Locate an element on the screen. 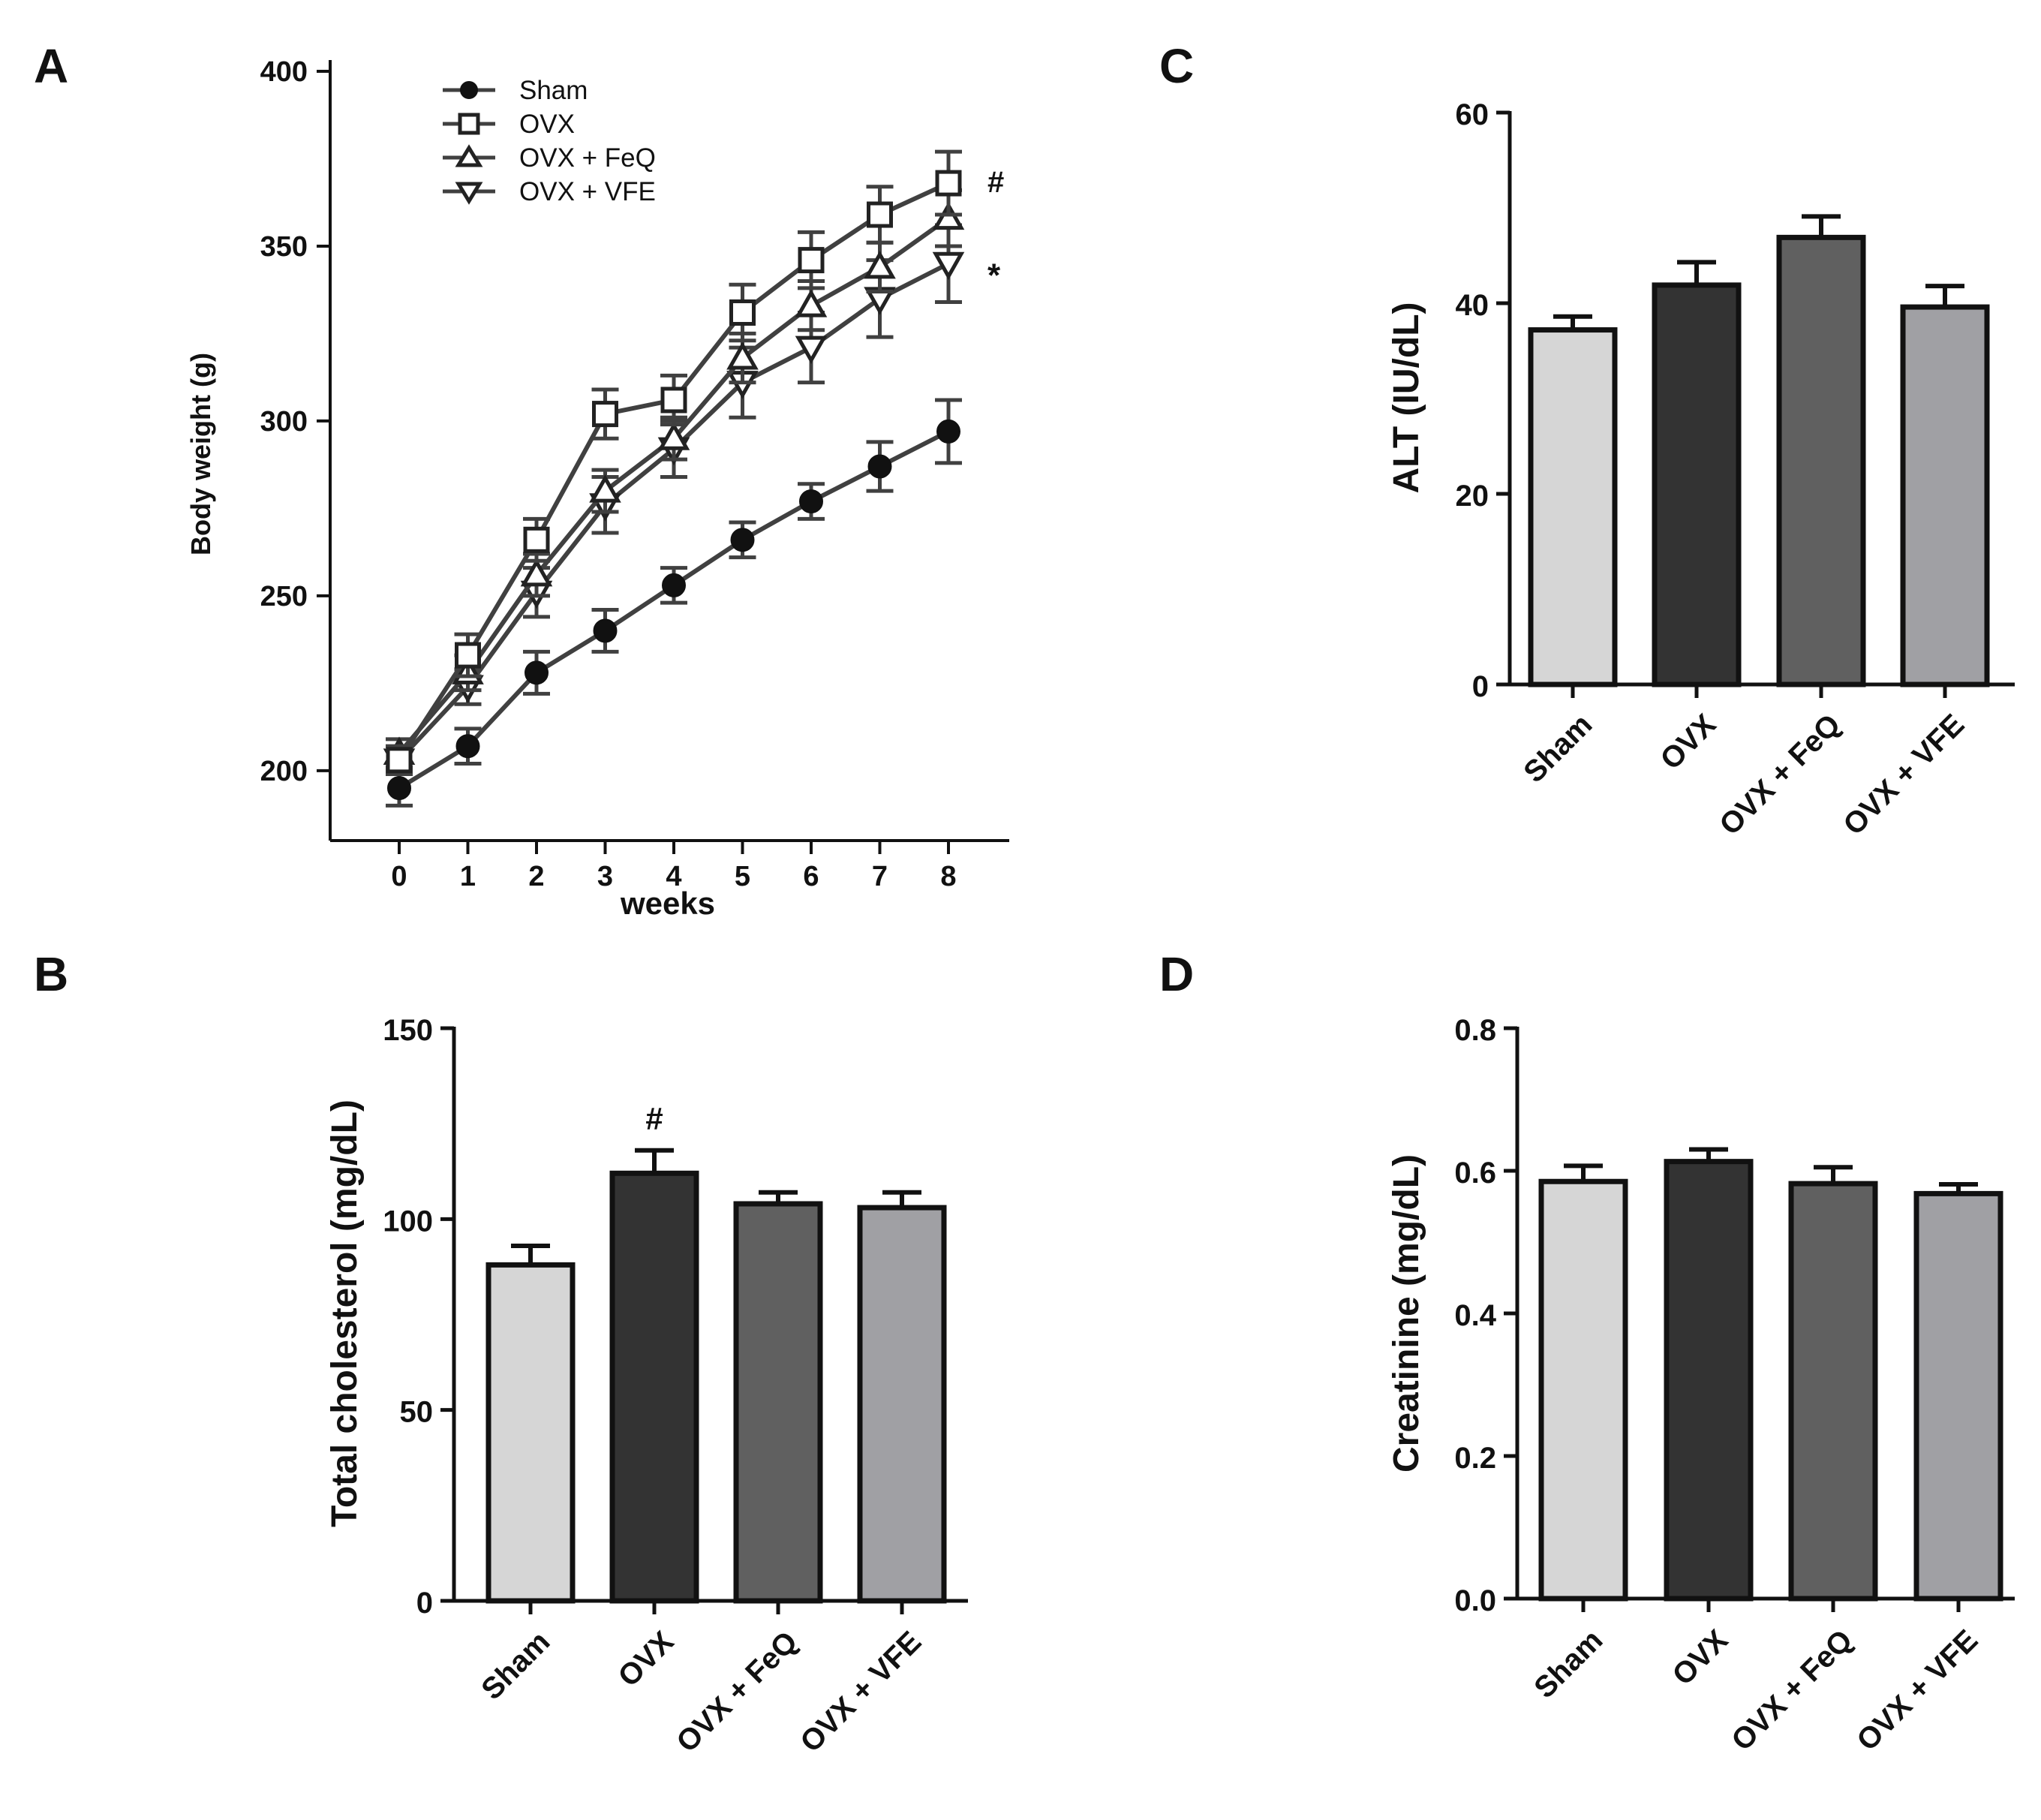 This screenshot has height=1820, width=2041. legend-entry-ovx: OVX is located at coordinates (509, 124).